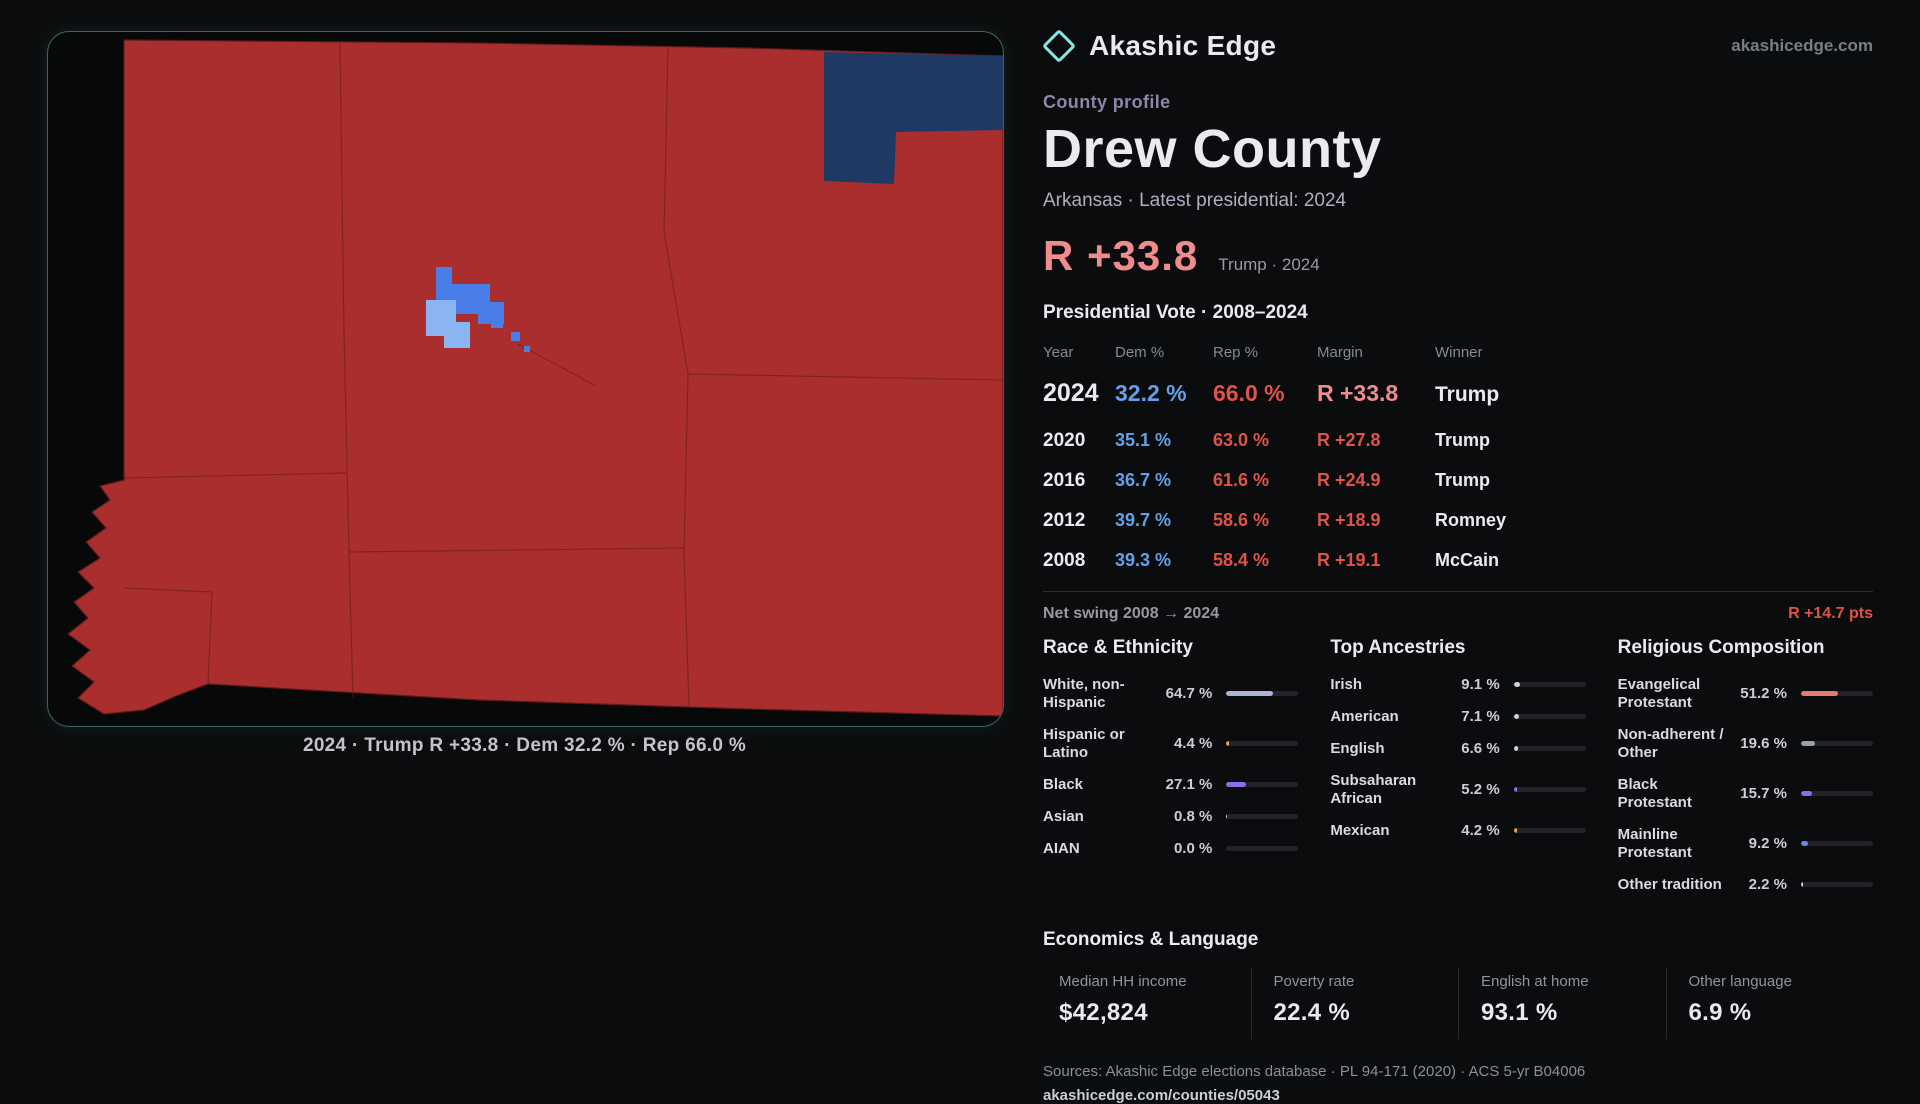  What do you see at coordinates (1458, 481) in the screenshot?
I see `table-row: 2016 36.7 % 61.6 % R +24.9 Trump` at bounding box center [1458, 481].